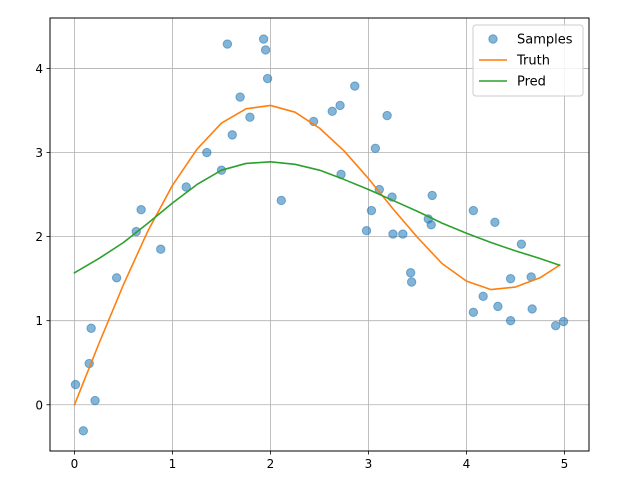 This screenshot has height=480, width=640. I want to click on x-tick-label: 1, so click(173, 464).